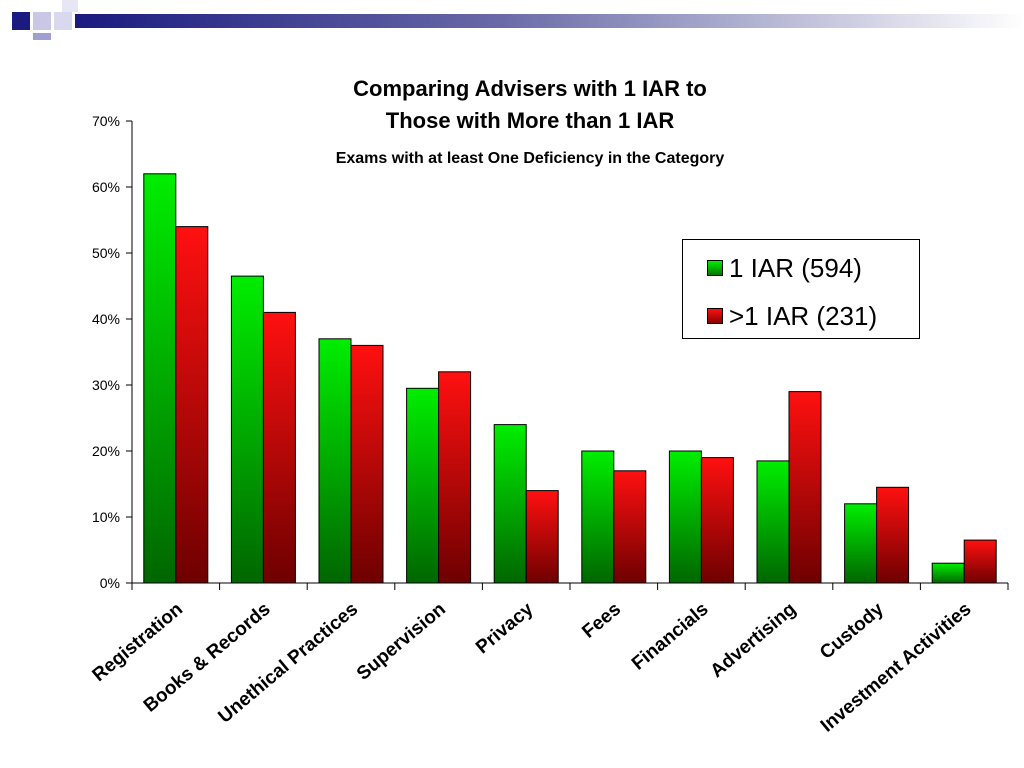 Image resolution: width=1024 pixels, height=768 pixels. I want to click on y-axis-tick-label: 70%, so click(106, 121).